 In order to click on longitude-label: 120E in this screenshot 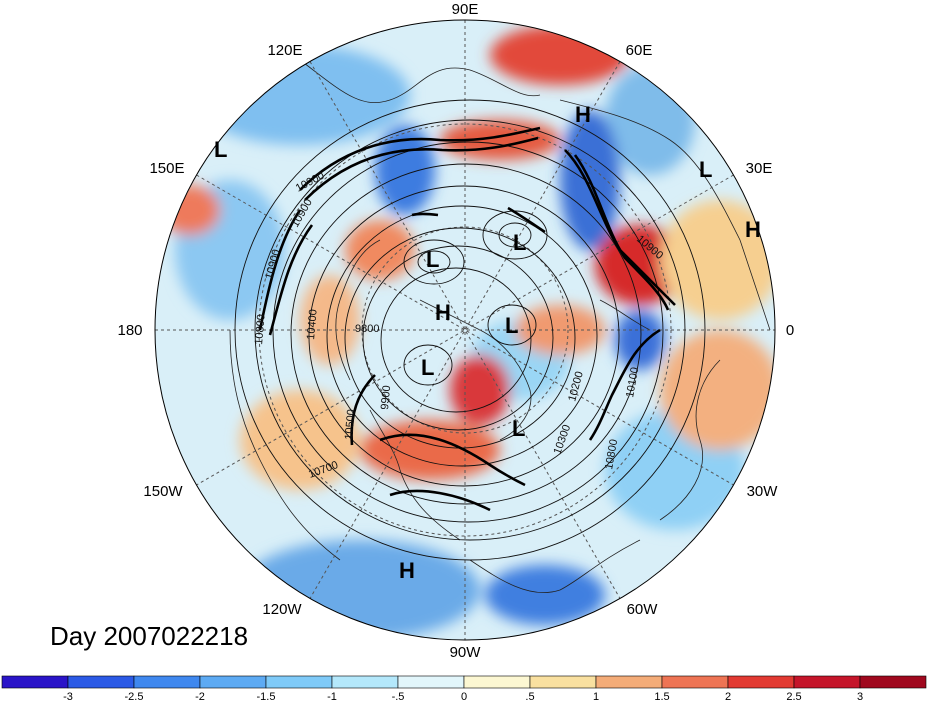, I will do `click(284, 50)`.